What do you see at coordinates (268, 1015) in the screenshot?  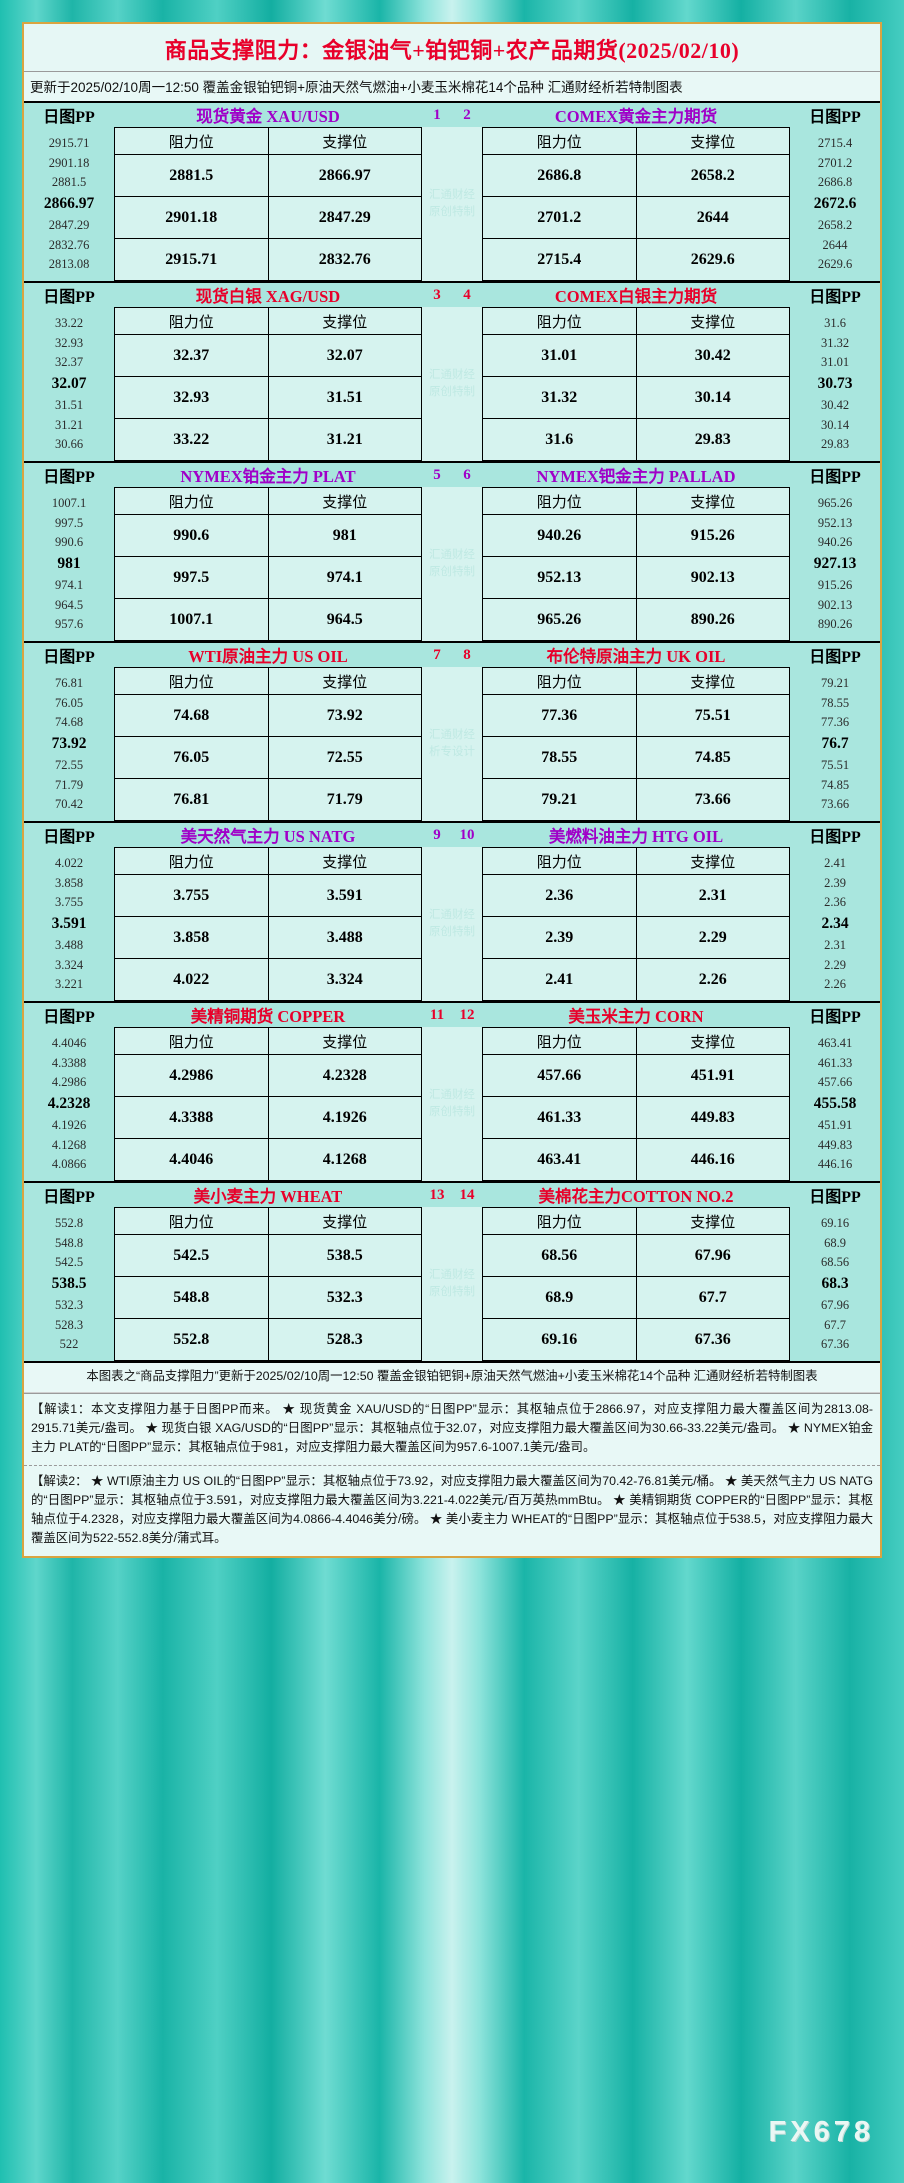 I see `instrument-name-left: 美精铜期货 COPPER` at bounding box center [268, 1015].